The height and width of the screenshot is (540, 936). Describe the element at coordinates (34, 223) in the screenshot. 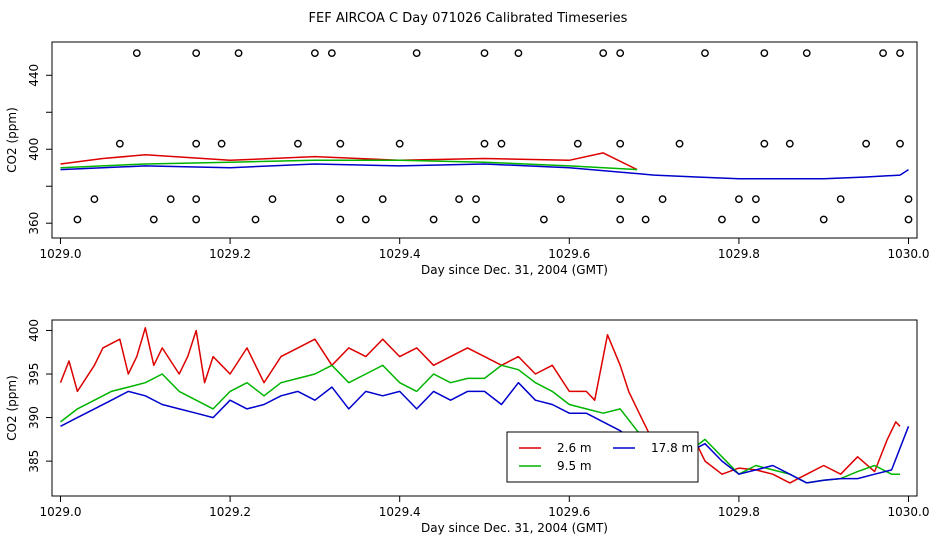

I see `y-tick-label: 360` at that location.